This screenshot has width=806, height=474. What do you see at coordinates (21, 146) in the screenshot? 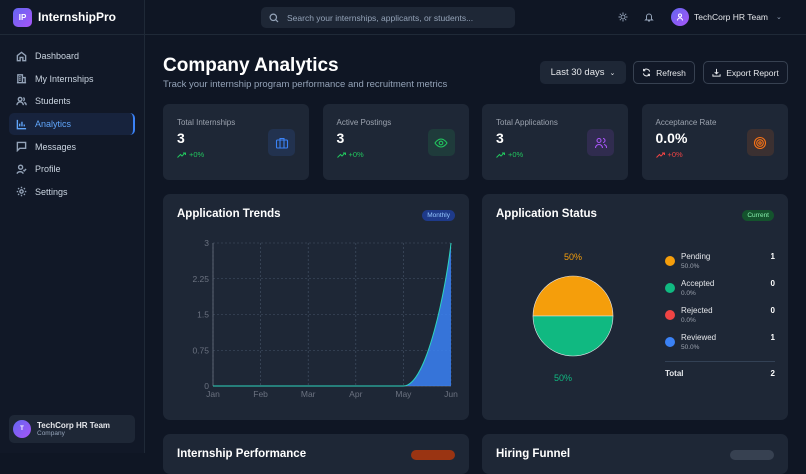
I see `message-icon` at bounding box center [21, 146].